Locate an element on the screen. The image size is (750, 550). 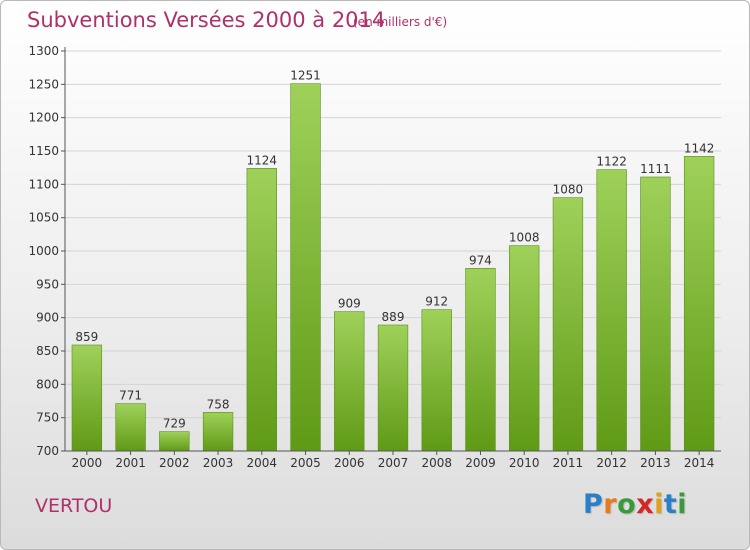
data-label: 1142 is located at coordinates (699, 148).